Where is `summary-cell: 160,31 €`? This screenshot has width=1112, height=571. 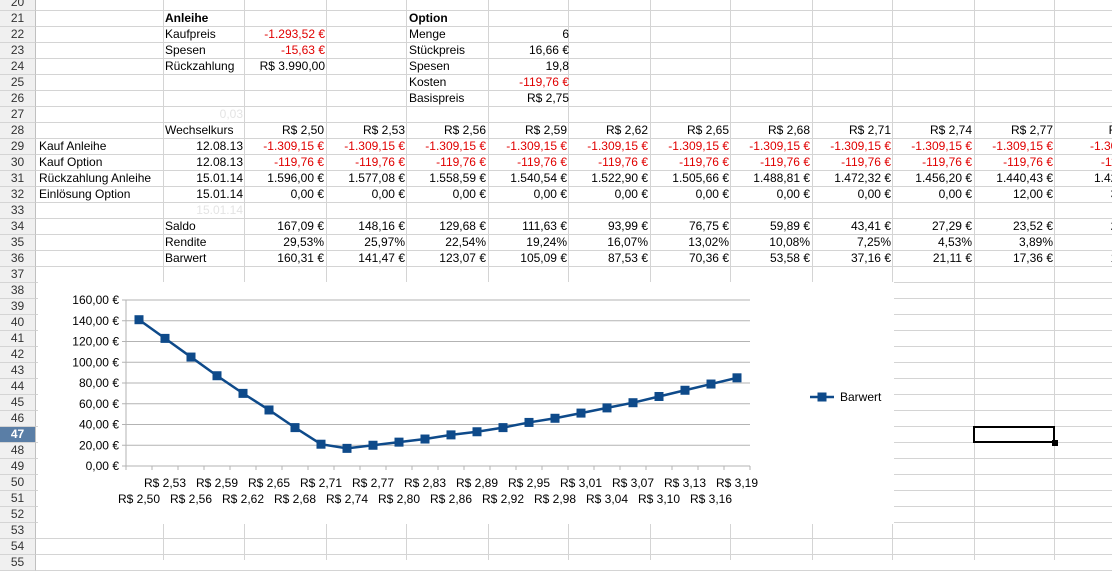
summary-cell: 160,31 € is located at coordinates (300, 258).